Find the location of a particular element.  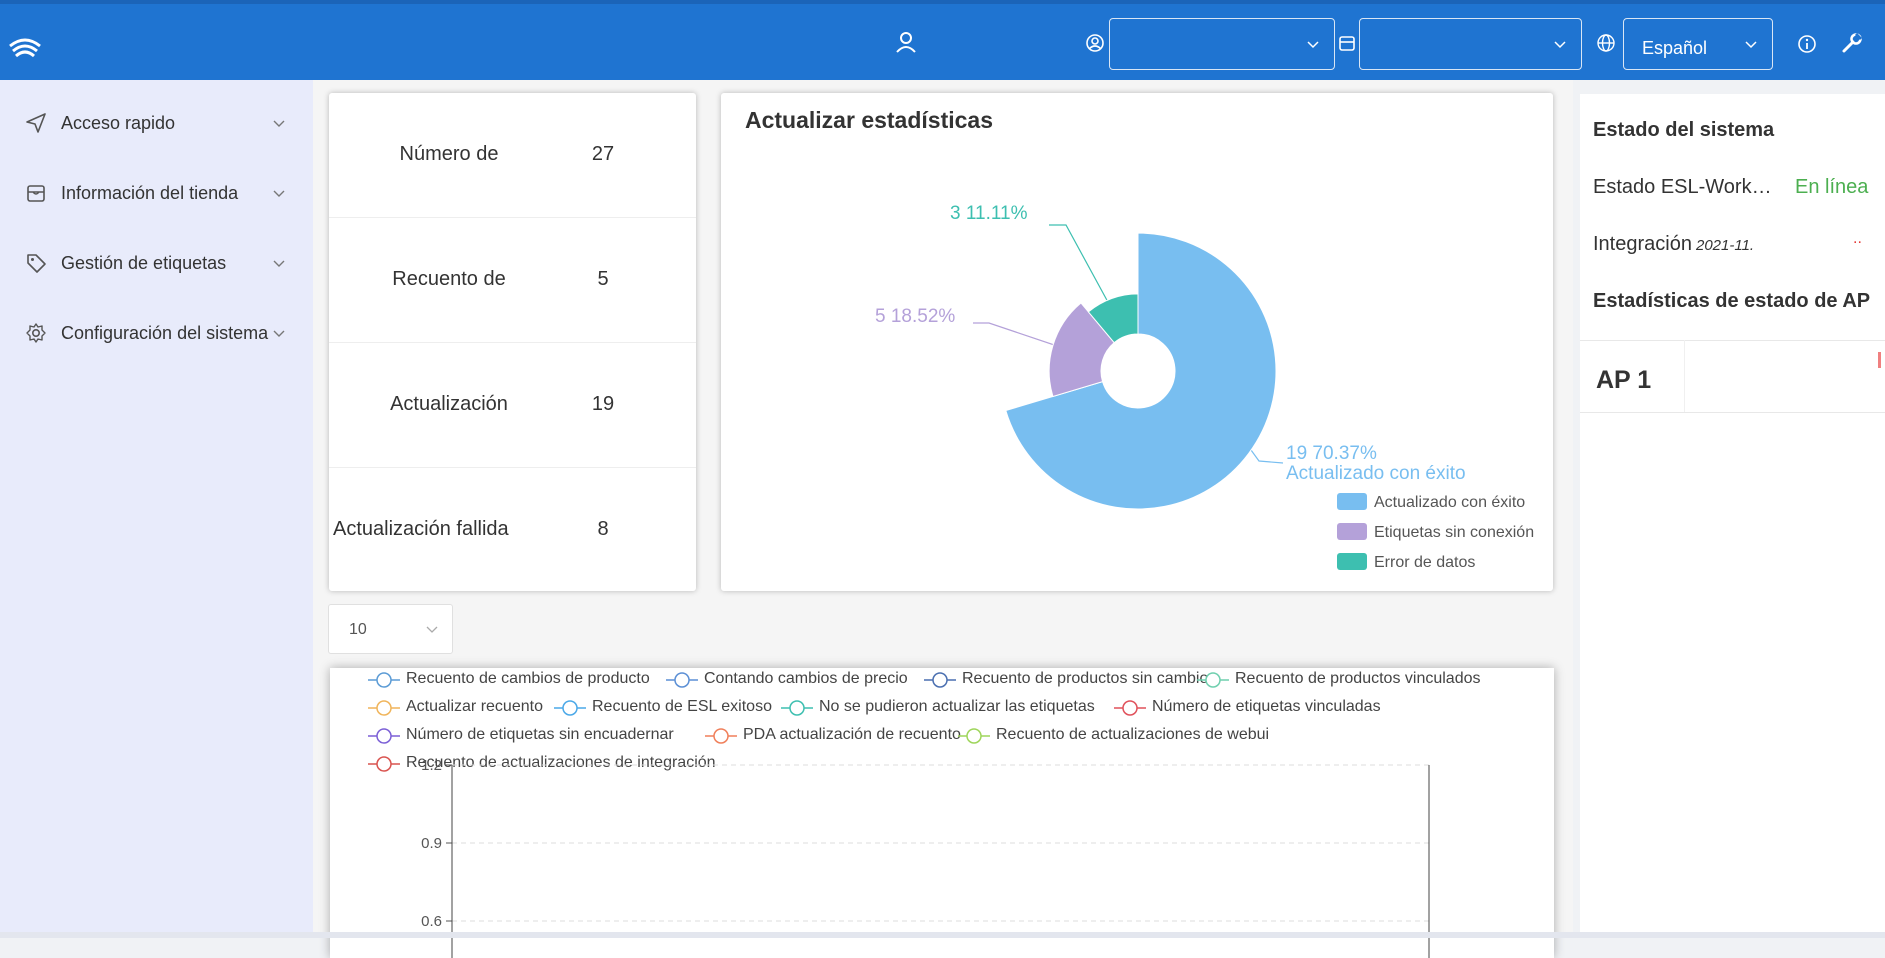

bottom-edge is located at coordinates (942, 935).